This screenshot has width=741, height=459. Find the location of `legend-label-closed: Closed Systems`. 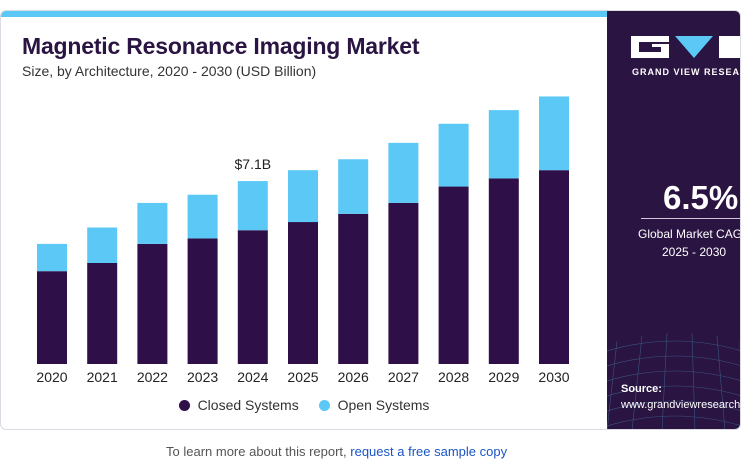

legend-label-closed: Closed Systems is located at coordinates (248, 405).